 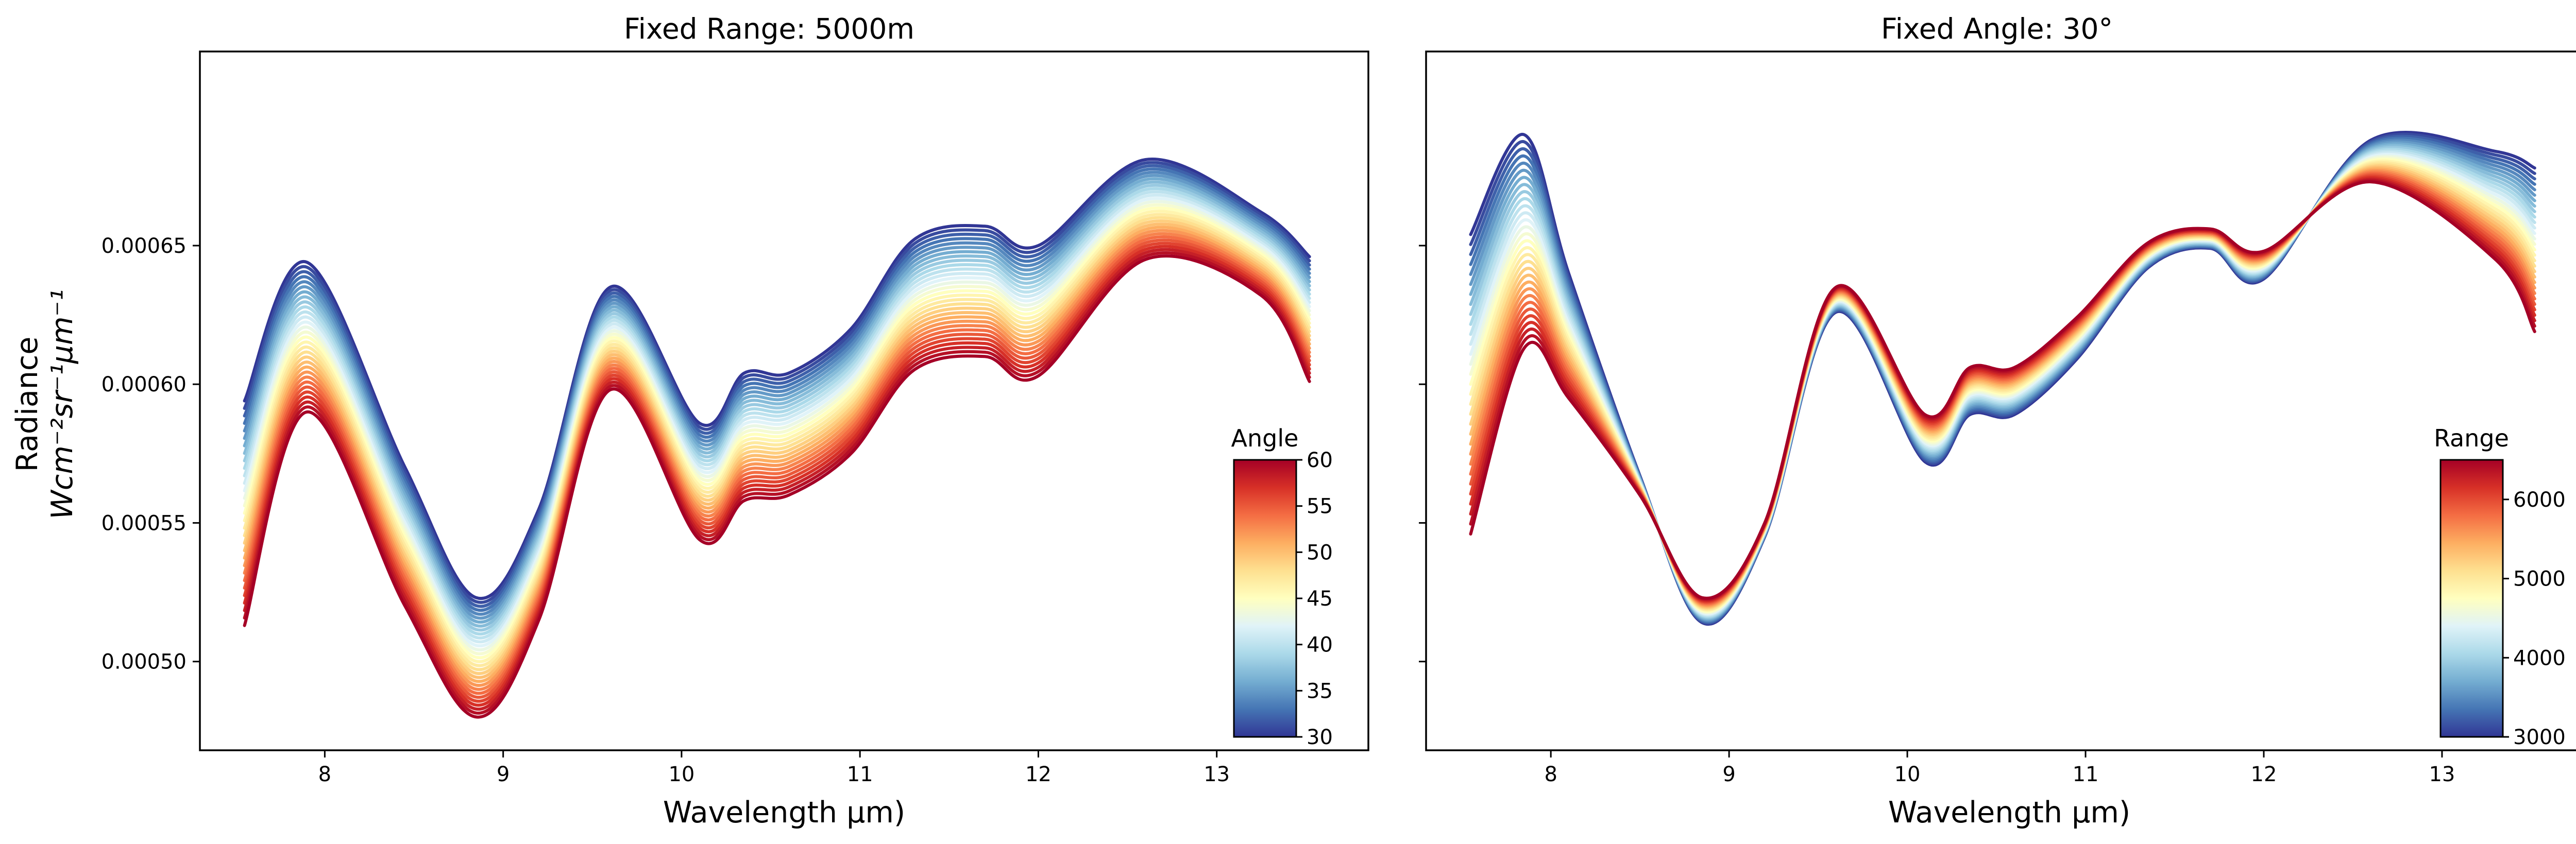 I want to click on colorbar-ticks: 30 35 40 45 50 55 60, so click(x=1314, y=599).